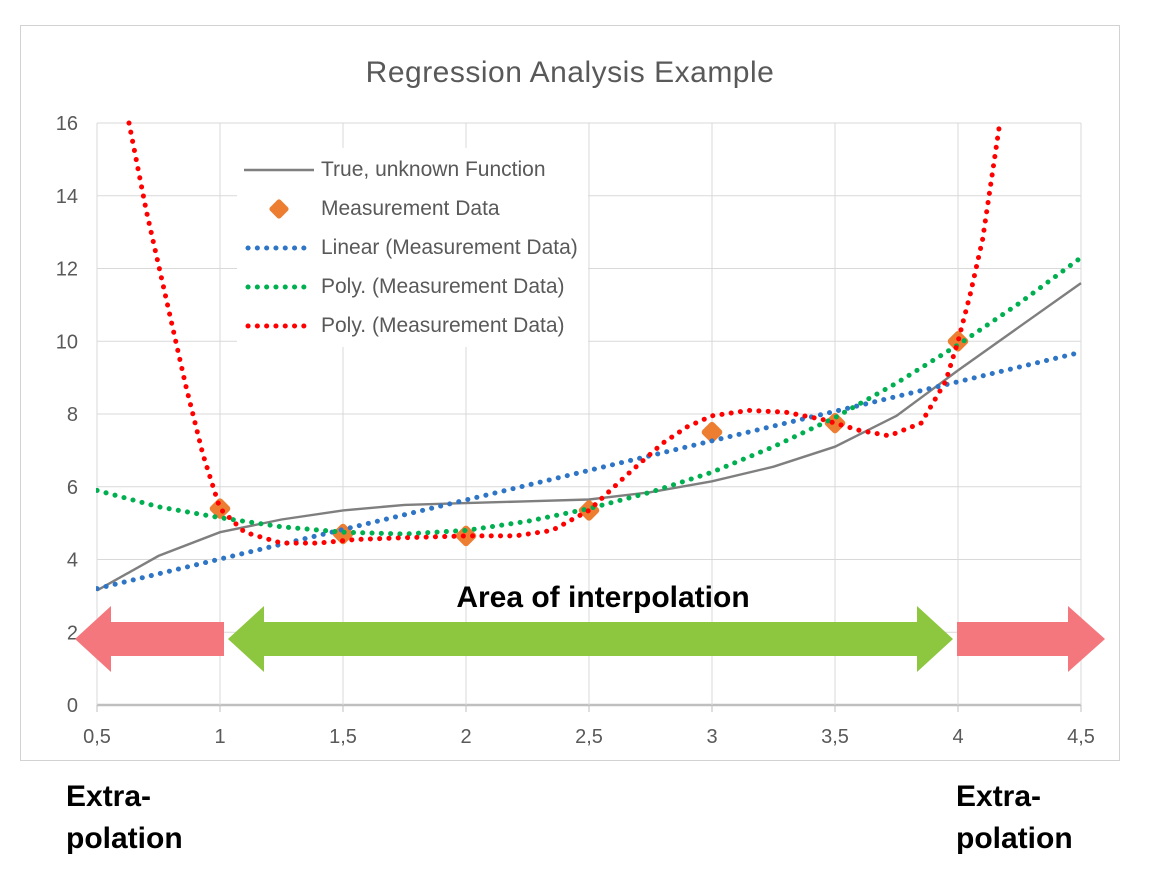  Describe the element at coordinates (279, 209) in the screenshot. I see `legend-diamond-marker` at that location.